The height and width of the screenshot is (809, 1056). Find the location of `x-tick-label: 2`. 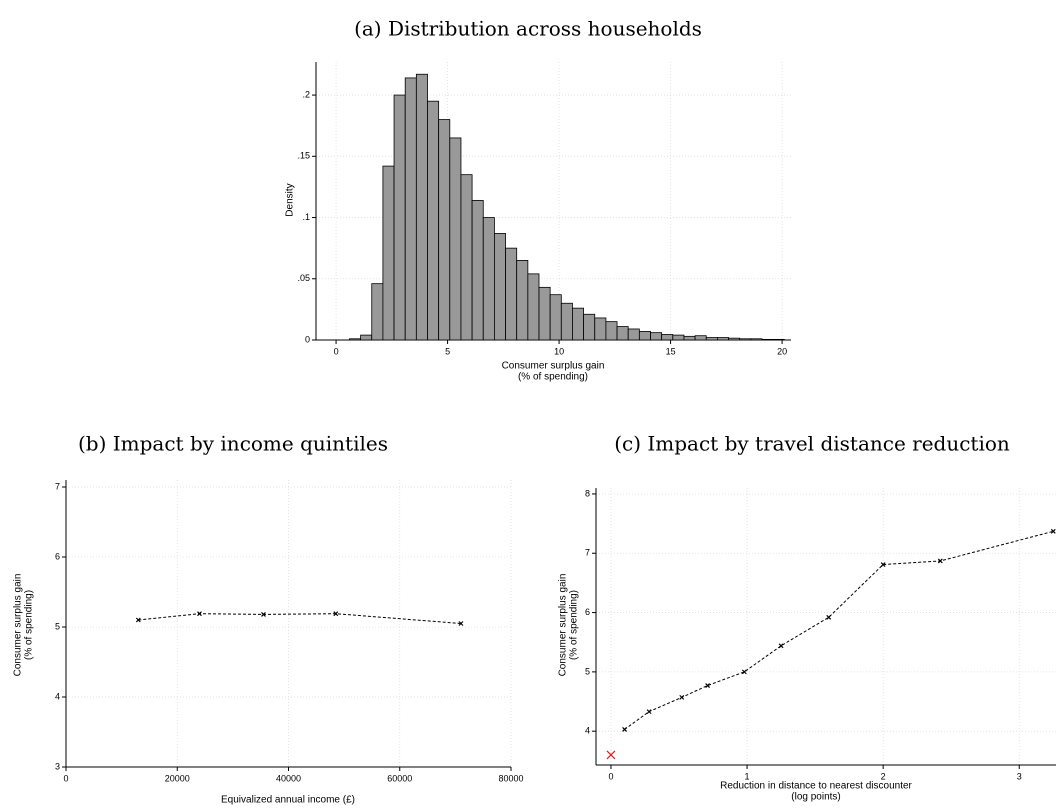

x-tick-label: 2 is located at coordinates (883, 776).